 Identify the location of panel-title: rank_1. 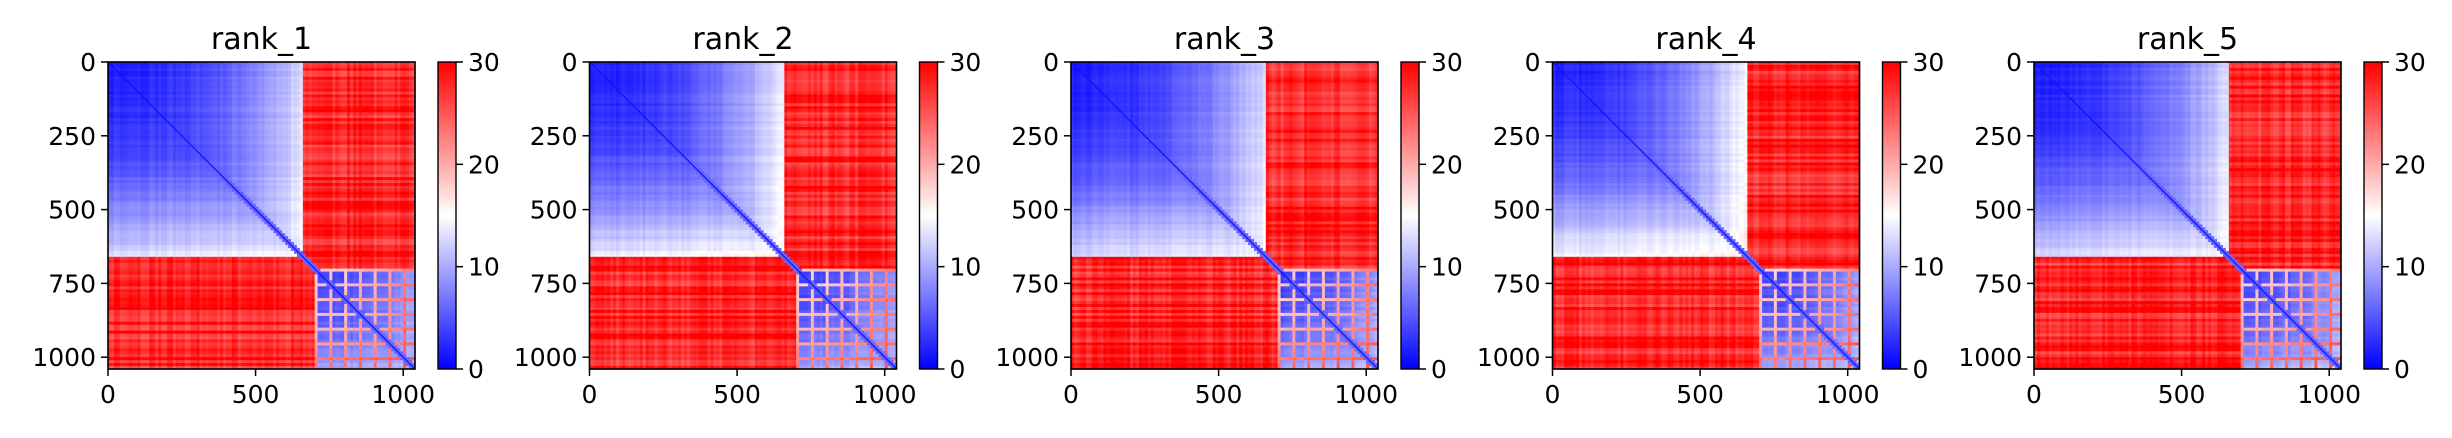
(261, 39).